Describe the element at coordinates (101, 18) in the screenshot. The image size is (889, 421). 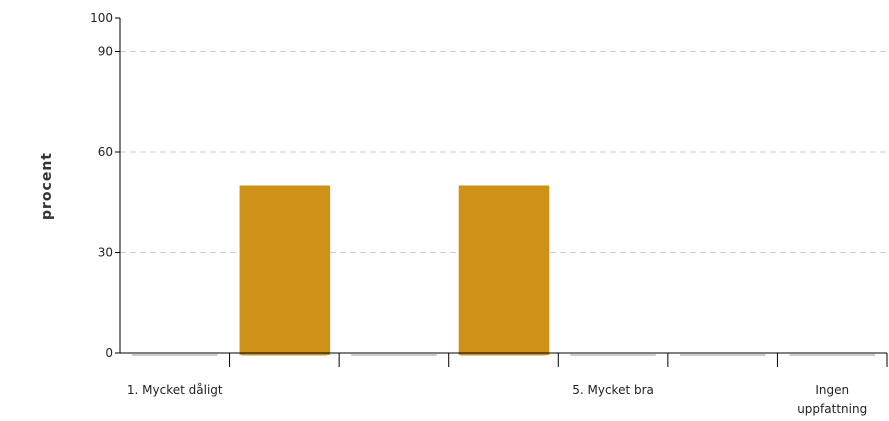
I see `y-tick-label: 100` at that location.